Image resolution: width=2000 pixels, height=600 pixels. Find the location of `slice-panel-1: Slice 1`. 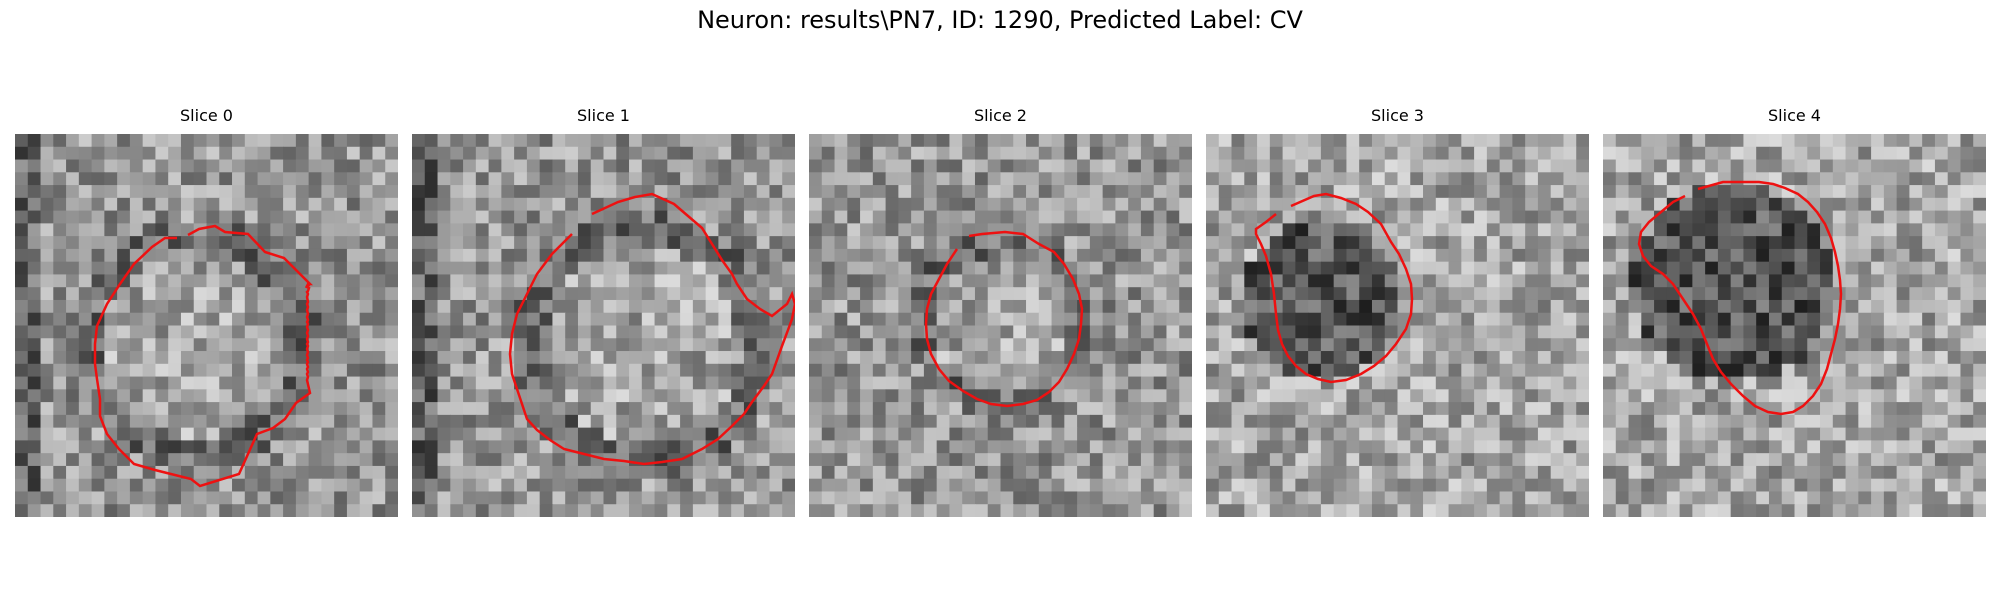

slice-panel-1: Slice 1 is located at coordinates (603, 311).